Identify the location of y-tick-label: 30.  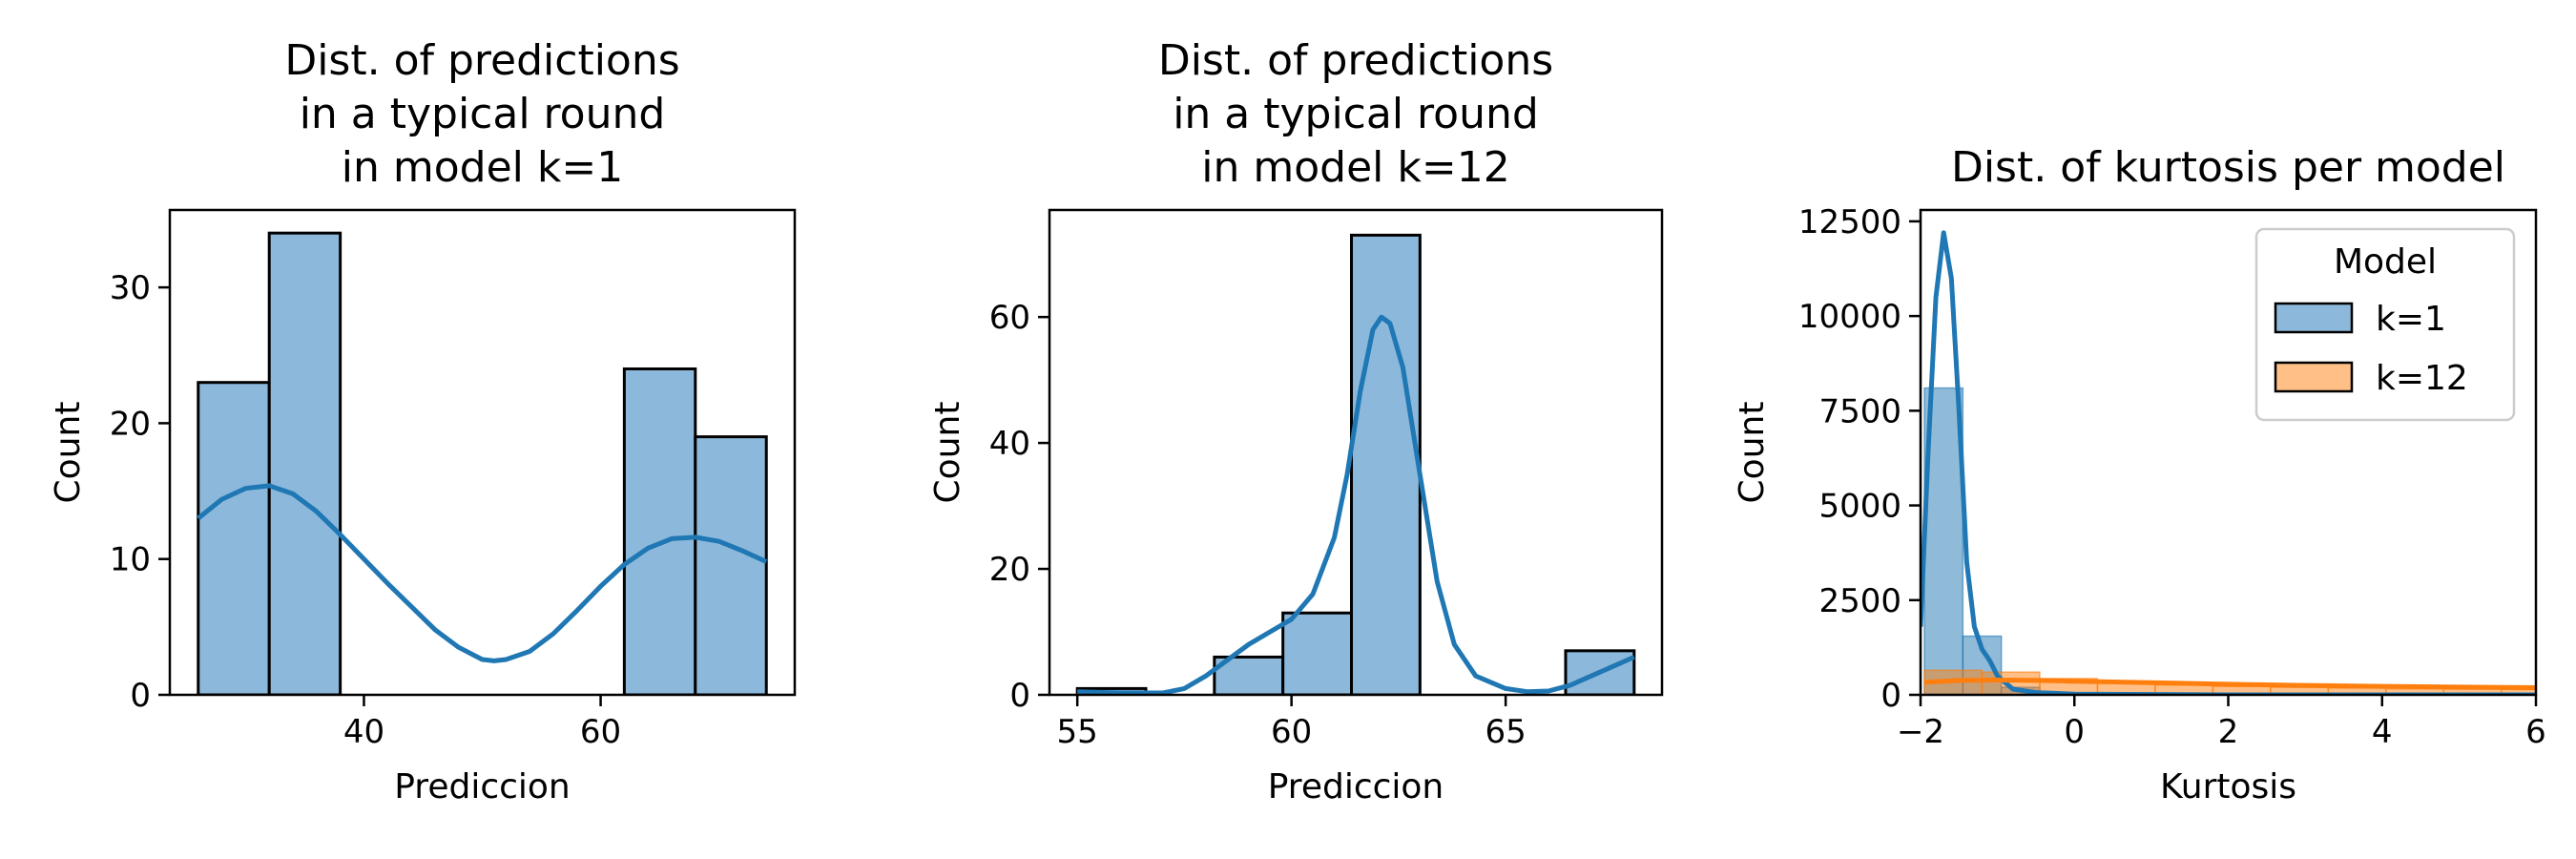
(130, 288).